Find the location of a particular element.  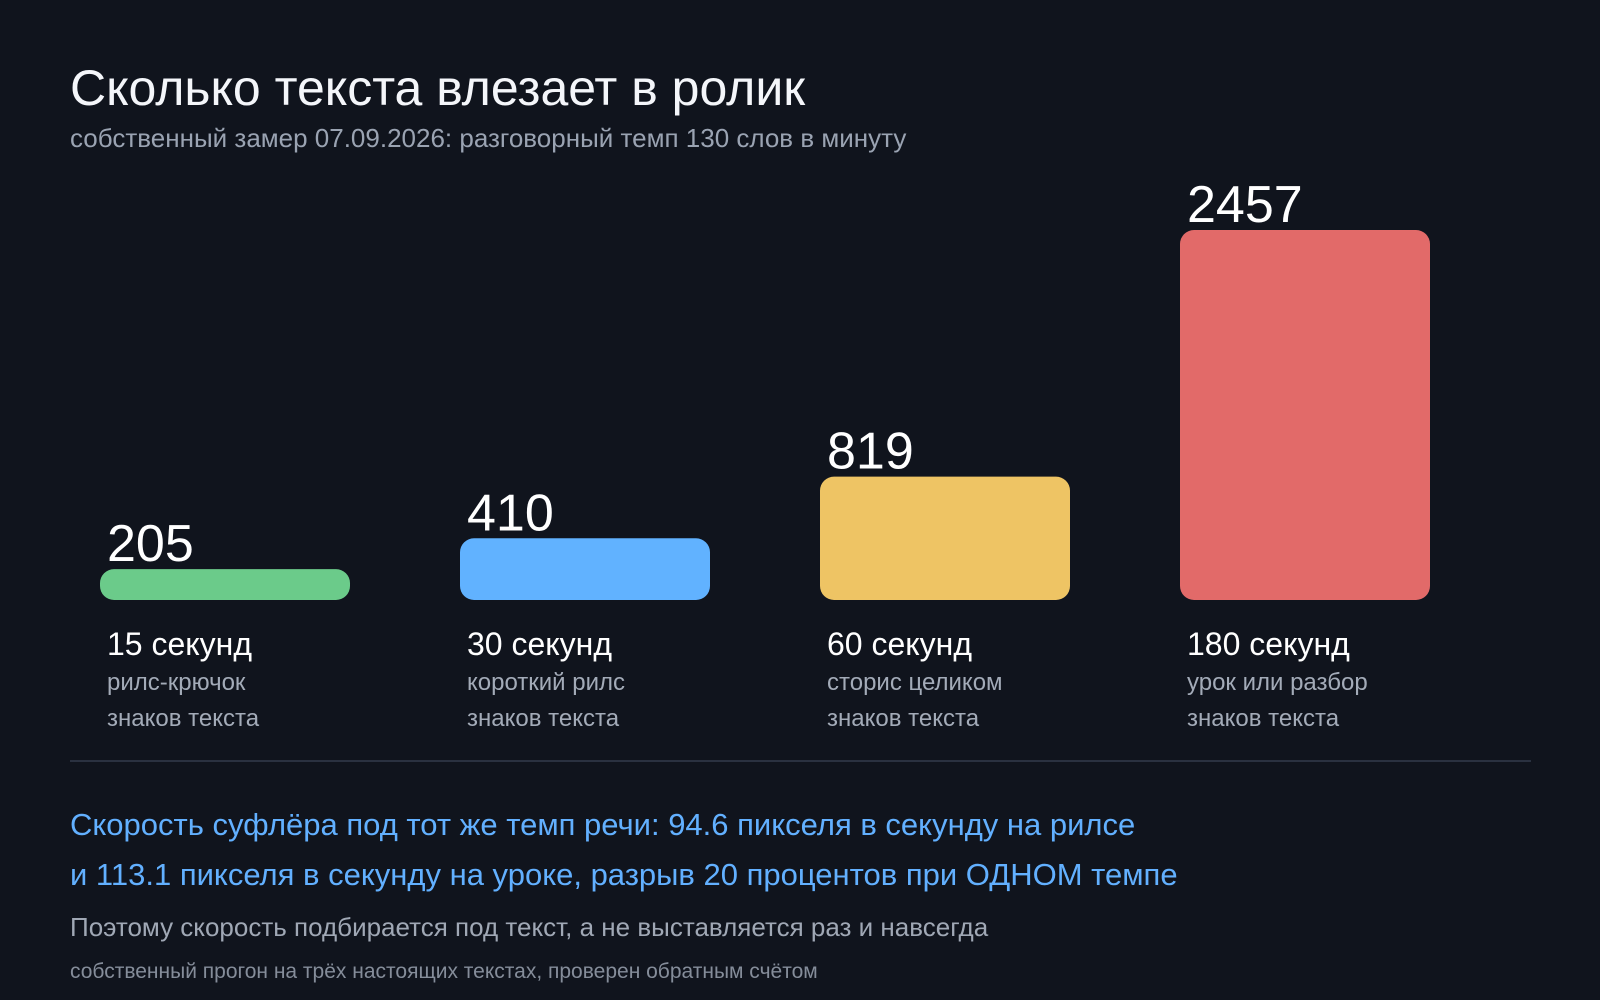

category-label: 30 секунд is located at coordinates (539, 644).